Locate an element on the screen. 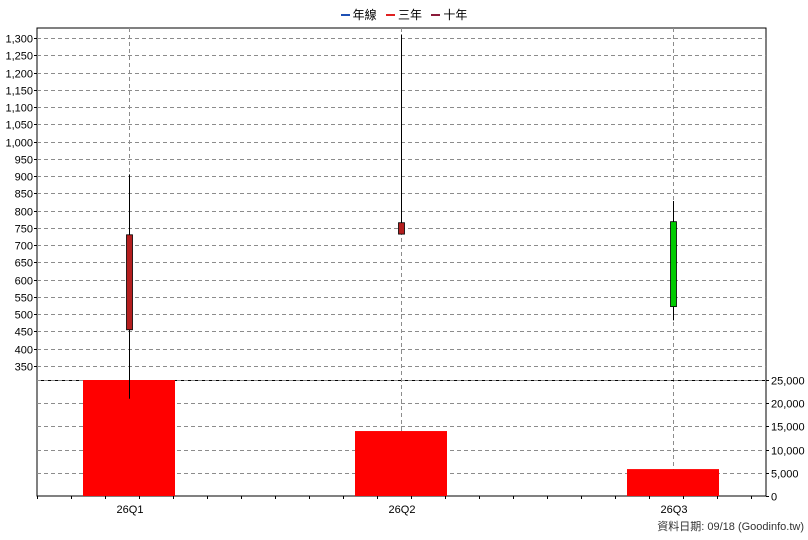 This screenshot has height=540, width=808. legend-item-three-year: 三年 is located at coordinates (403, 14).